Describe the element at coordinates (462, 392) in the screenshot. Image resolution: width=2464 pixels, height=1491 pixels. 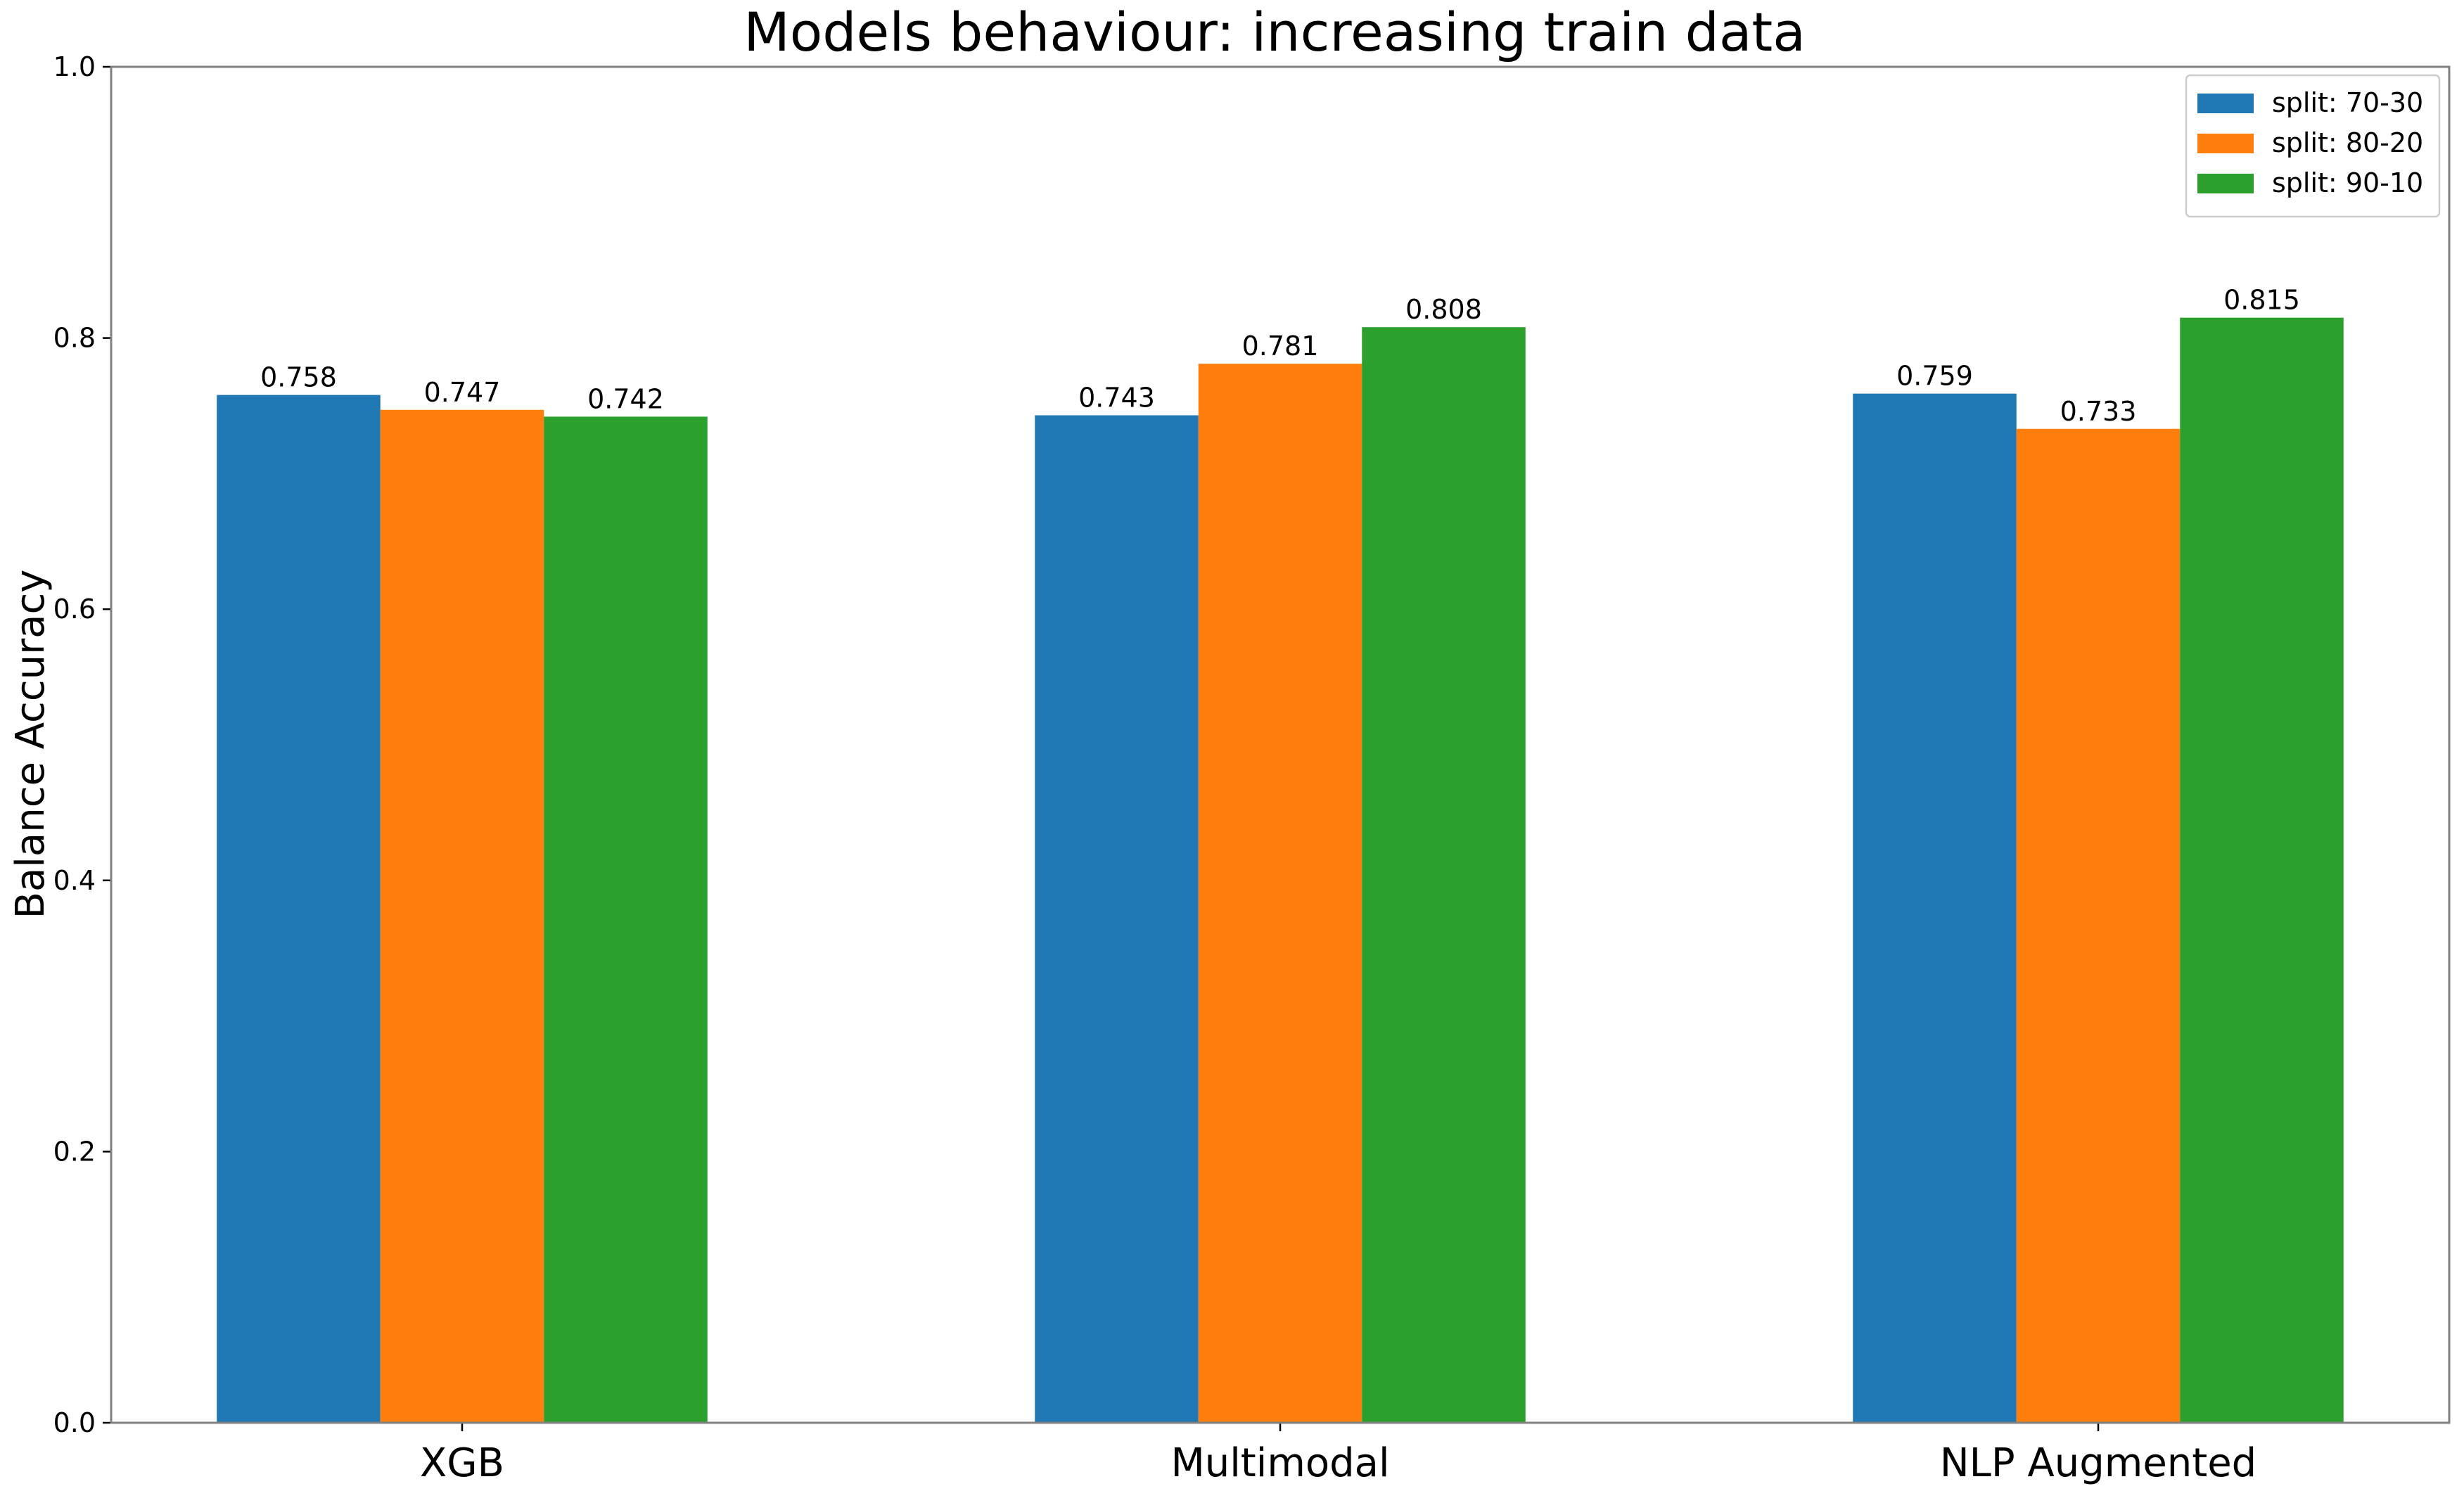
I see `value-label: 0.747` at that location.